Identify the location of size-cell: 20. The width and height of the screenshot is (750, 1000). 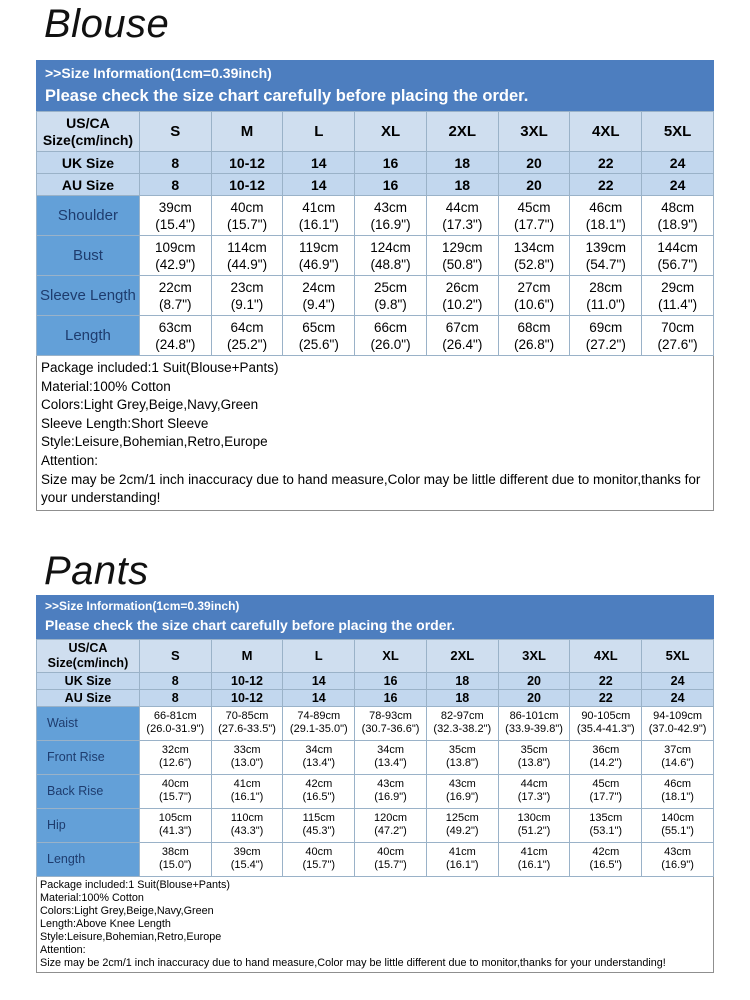
(534, 697).